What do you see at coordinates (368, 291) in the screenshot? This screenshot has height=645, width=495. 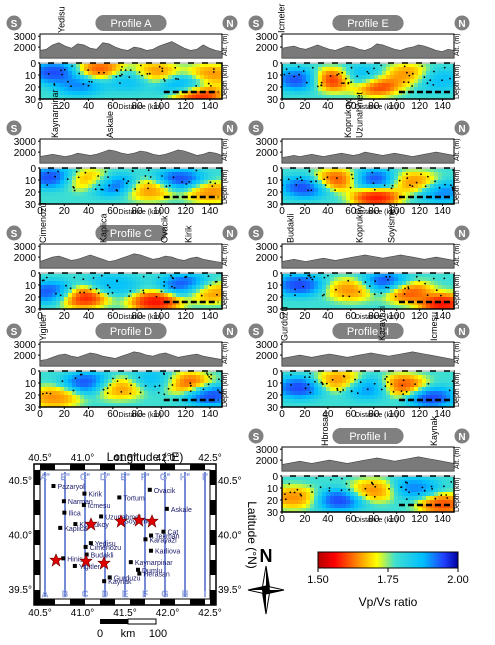 I see `velocity-cells` at bounding box center [368, 291].